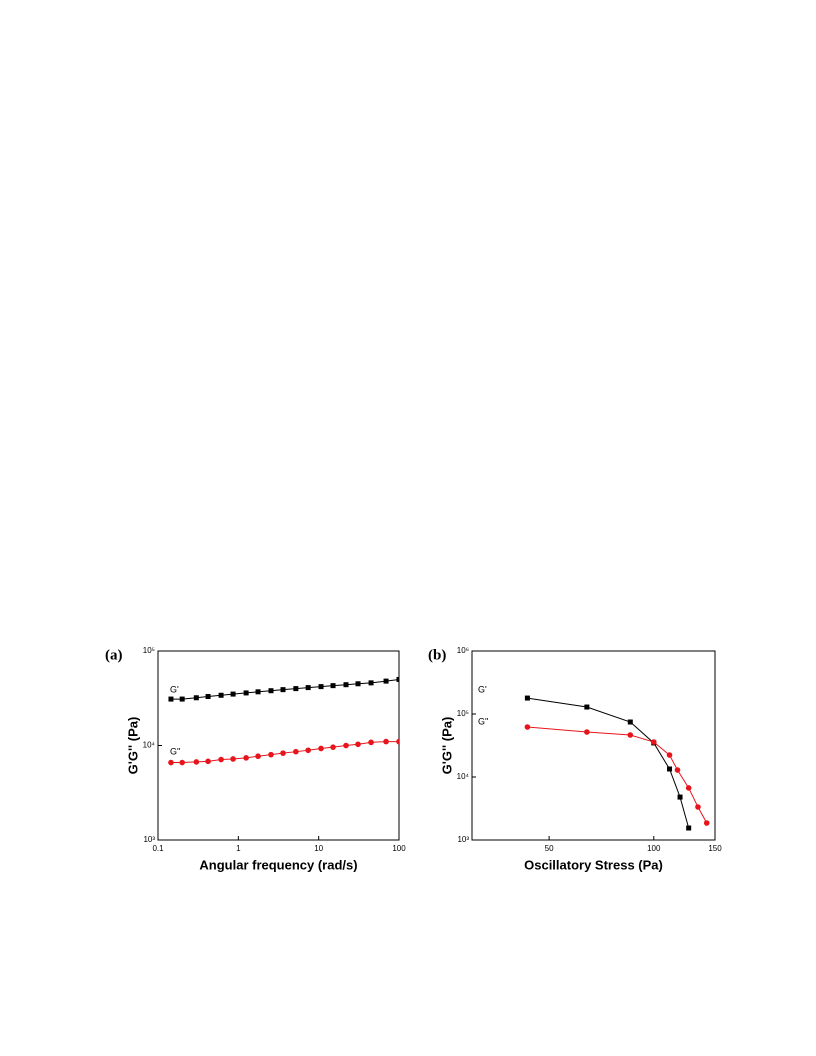 The image size is (816, 1056). I want to click on panel-label: (b), so click(437, 655).